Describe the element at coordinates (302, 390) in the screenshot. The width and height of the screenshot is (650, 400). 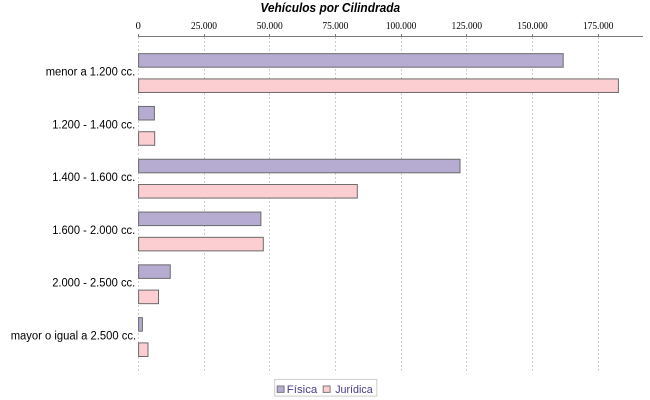
I see `svg-text: Física` at that location.